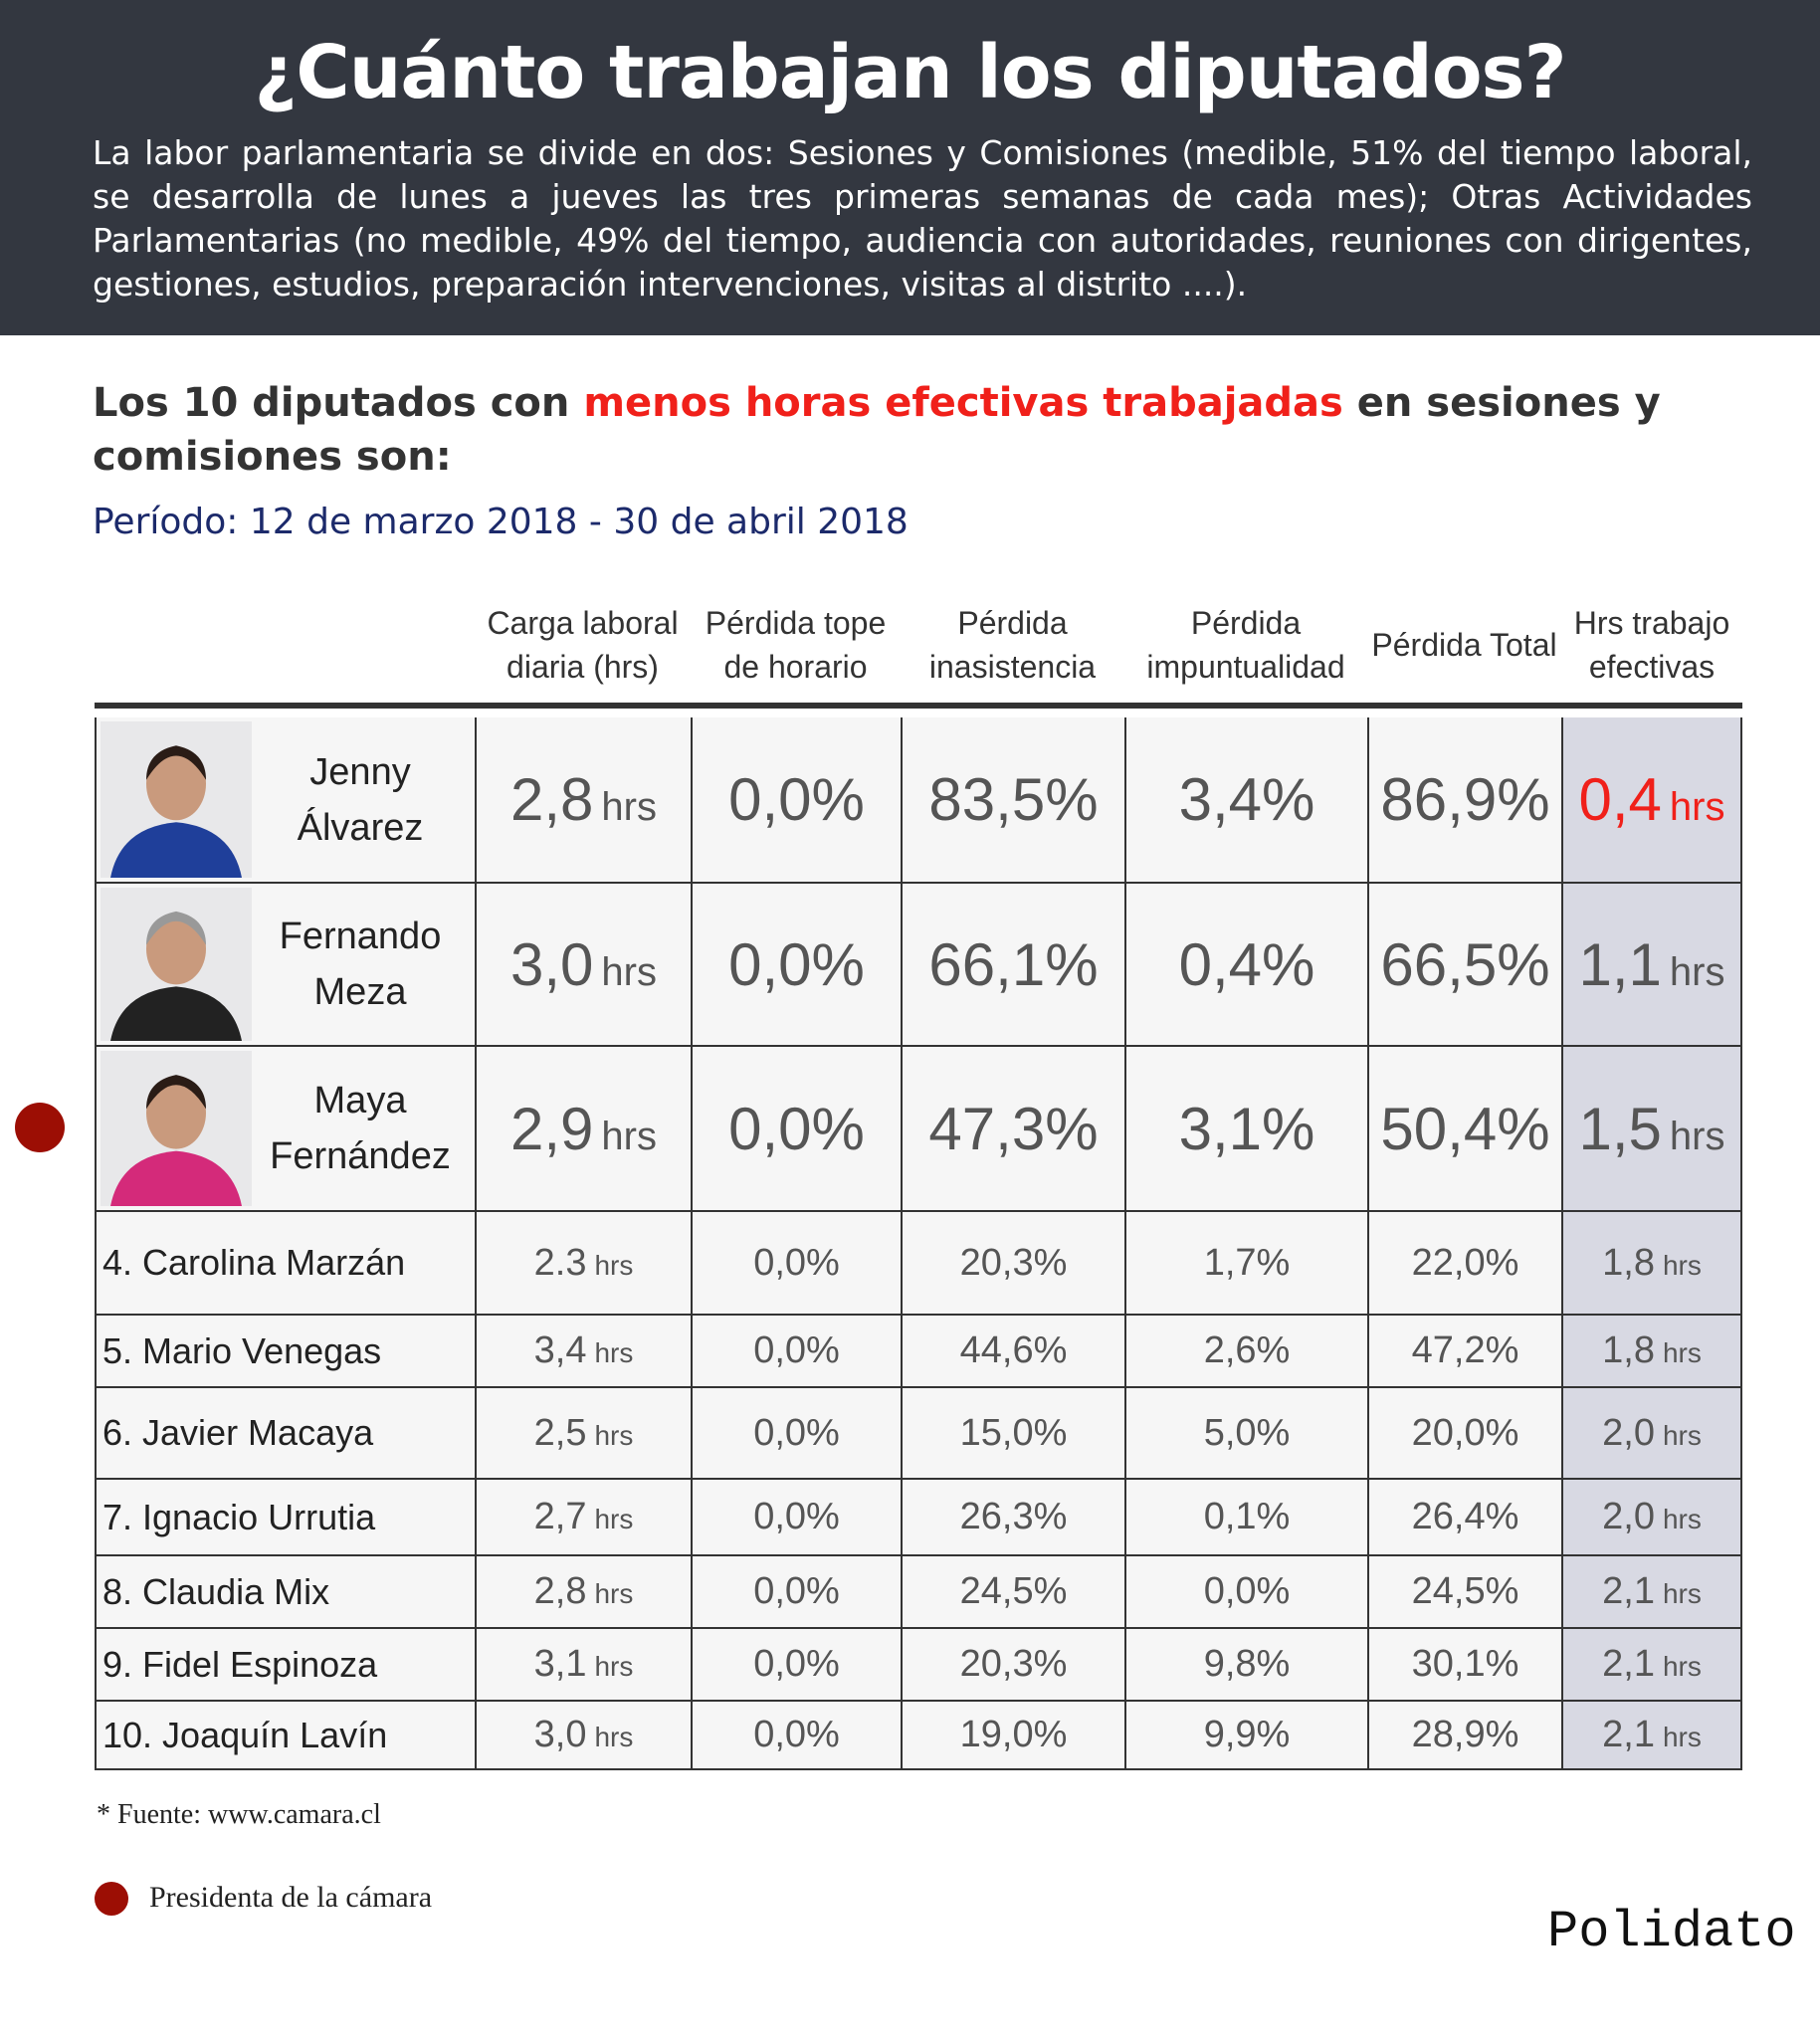 This screenshot has width=1820, height=2038. Describe the element at coordinates (176, 1128) in the screenshot. I see `deputy-photo` at that location.